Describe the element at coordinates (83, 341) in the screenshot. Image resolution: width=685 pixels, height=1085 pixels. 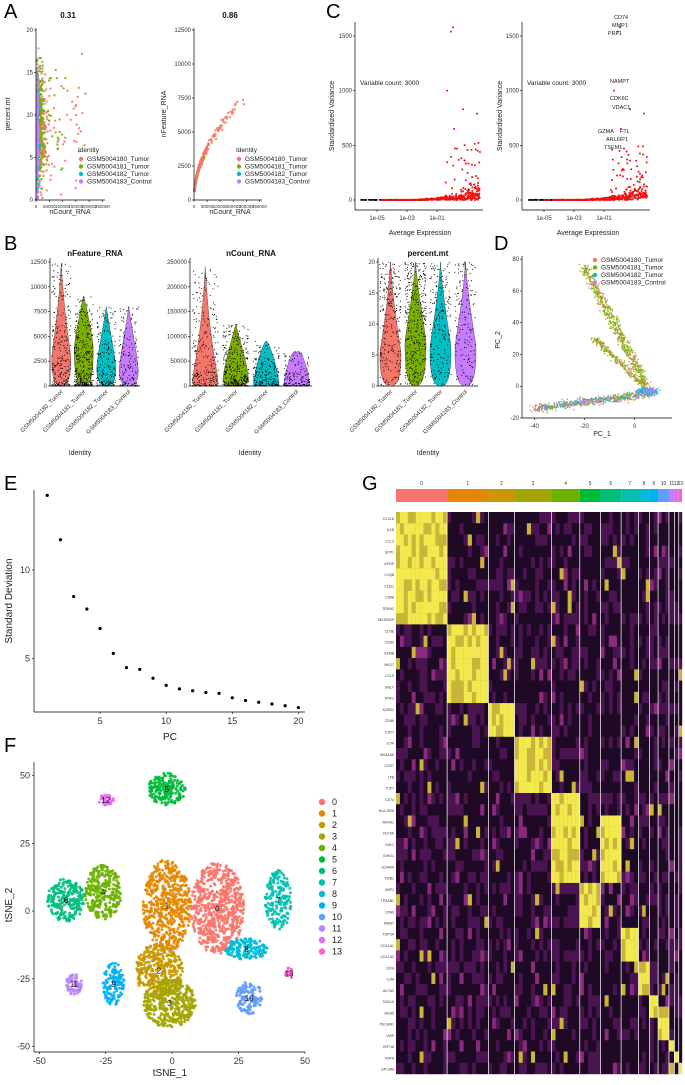
I see `b-violin` at that location.